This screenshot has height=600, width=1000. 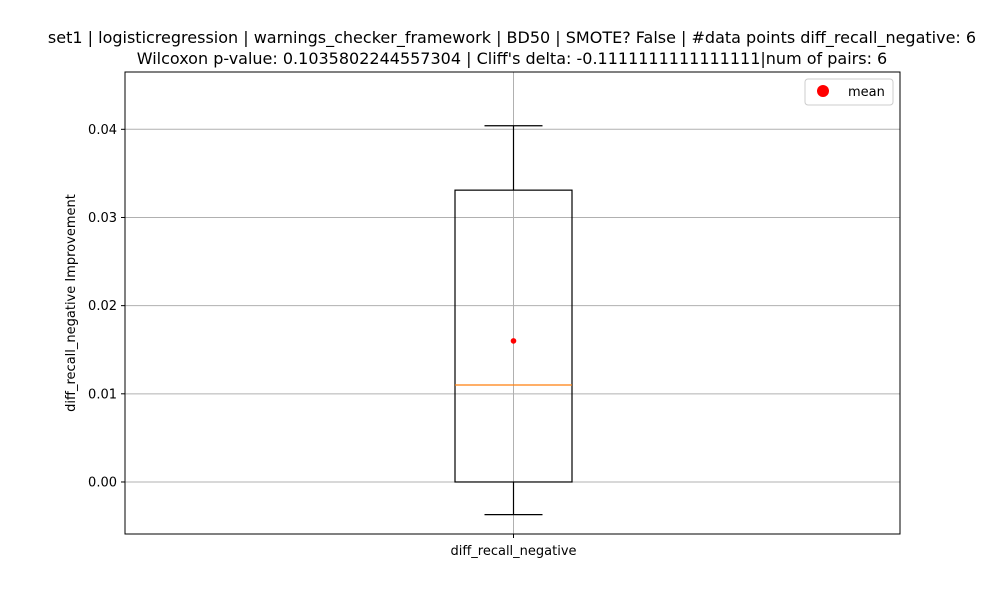 I want to click on box-group, so click(x=513, y=320).